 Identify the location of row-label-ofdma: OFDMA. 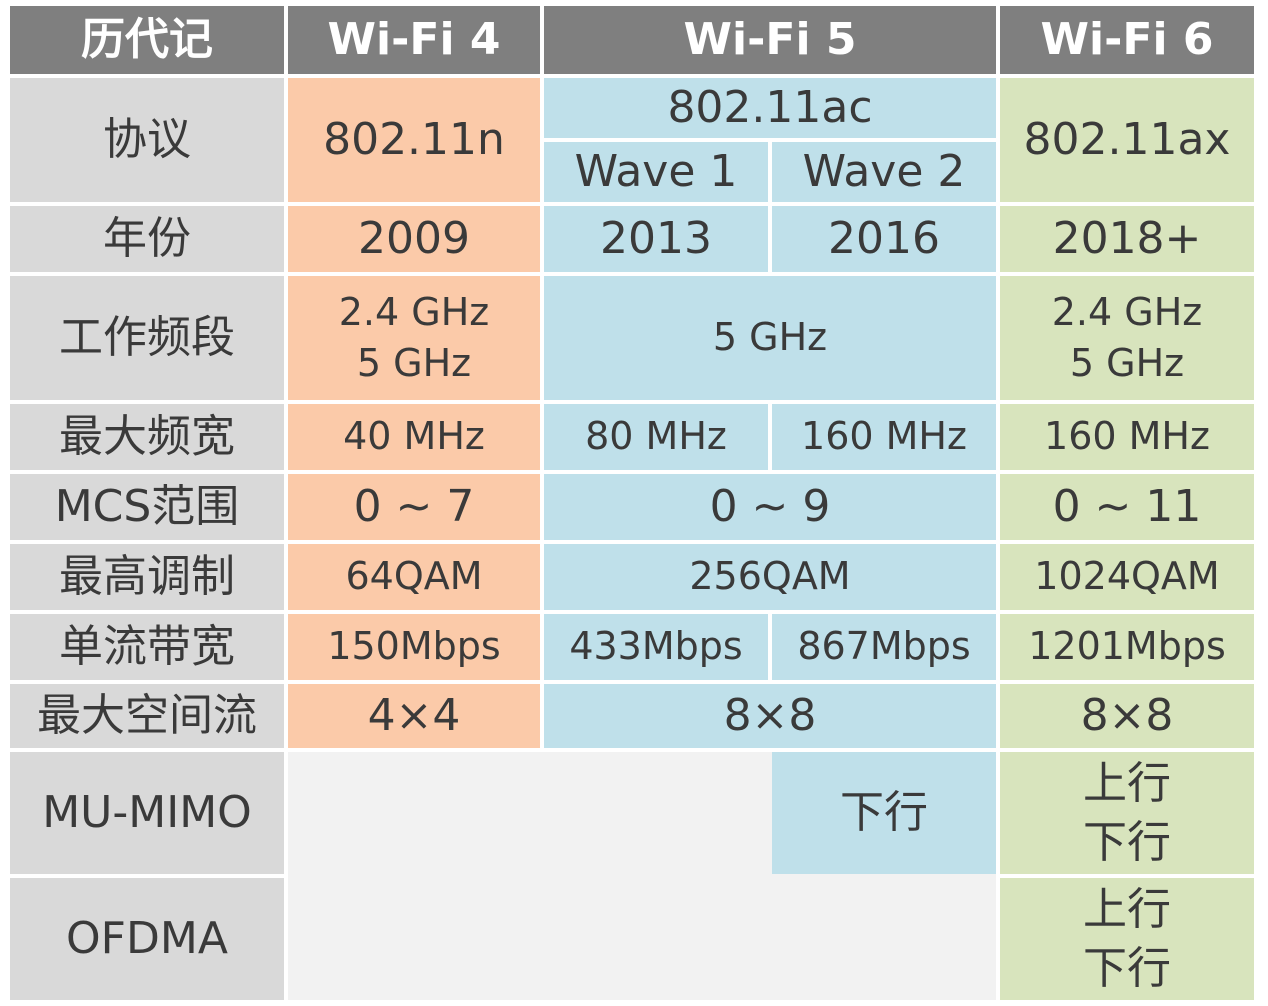
(147, 939).